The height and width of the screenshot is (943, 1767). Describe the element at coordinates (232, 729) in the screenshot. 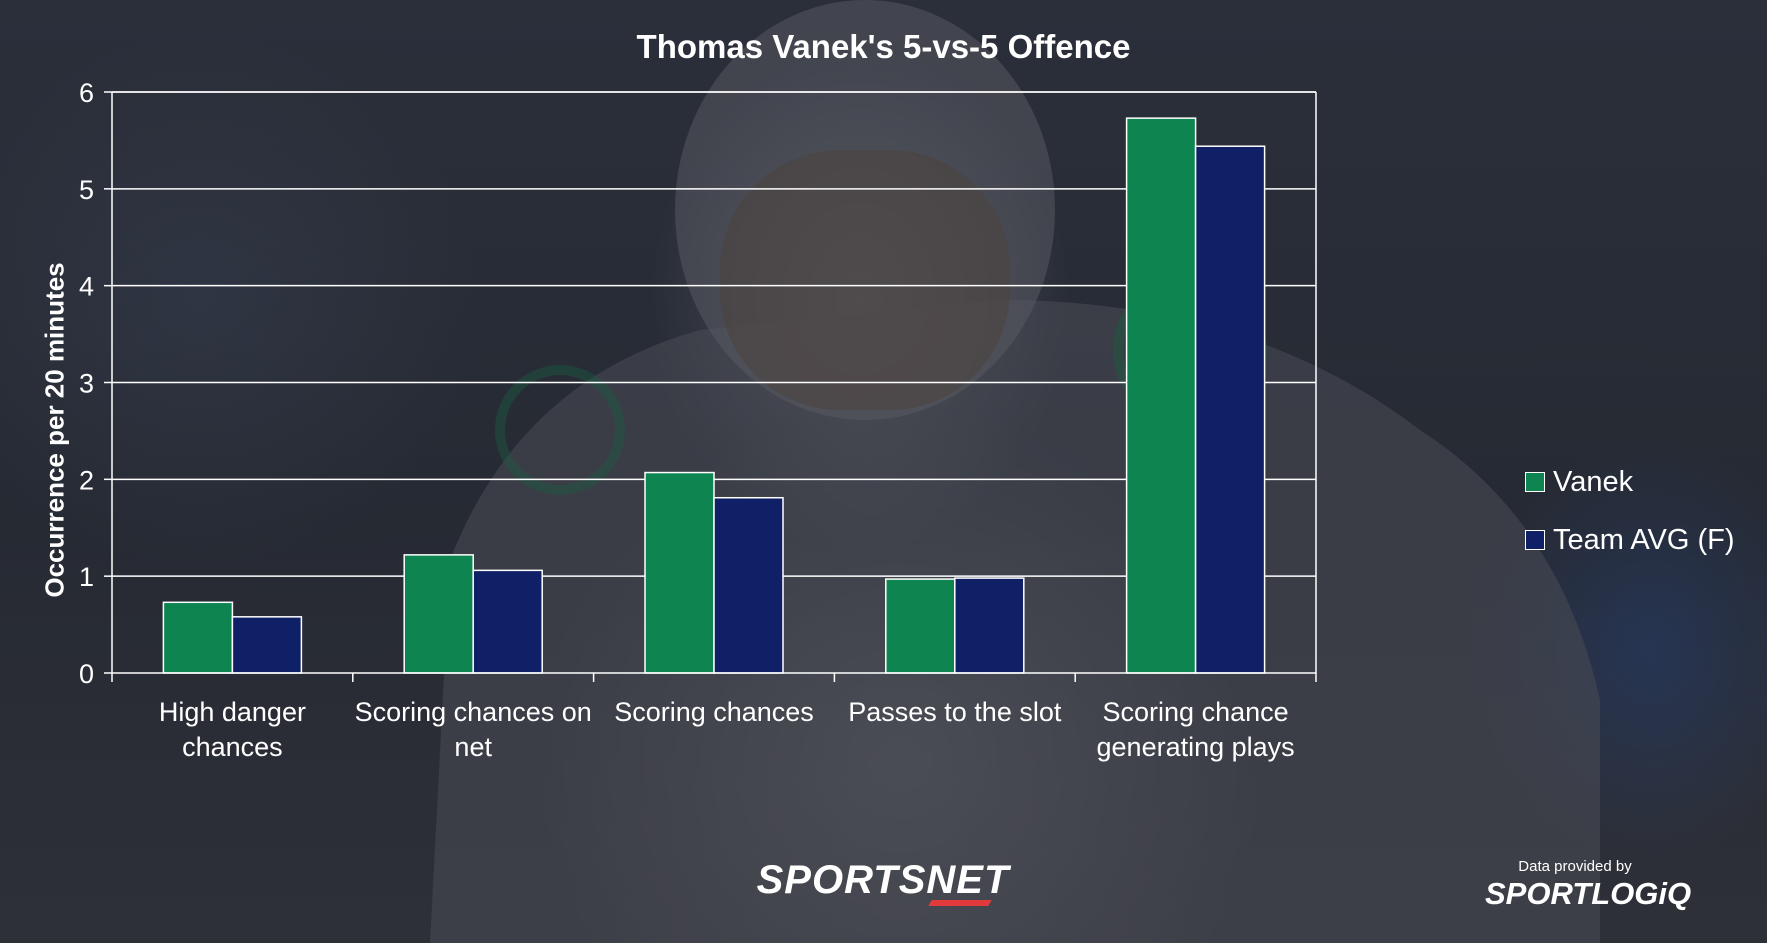

I see `x-category-label: High danger chances` at that location.